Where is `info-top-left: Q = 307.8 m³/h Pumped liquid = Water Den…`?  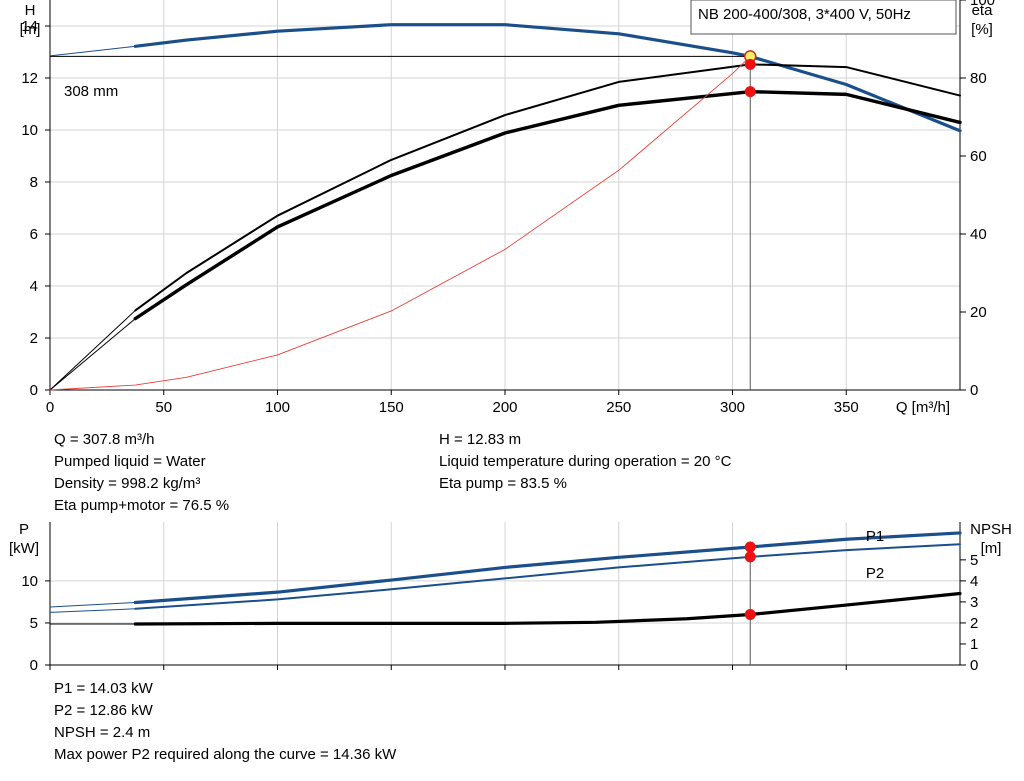
info-top-left: Q = 307.8 m³/h Pumped liquid = Water Den… is located at coordinates (141, 473).